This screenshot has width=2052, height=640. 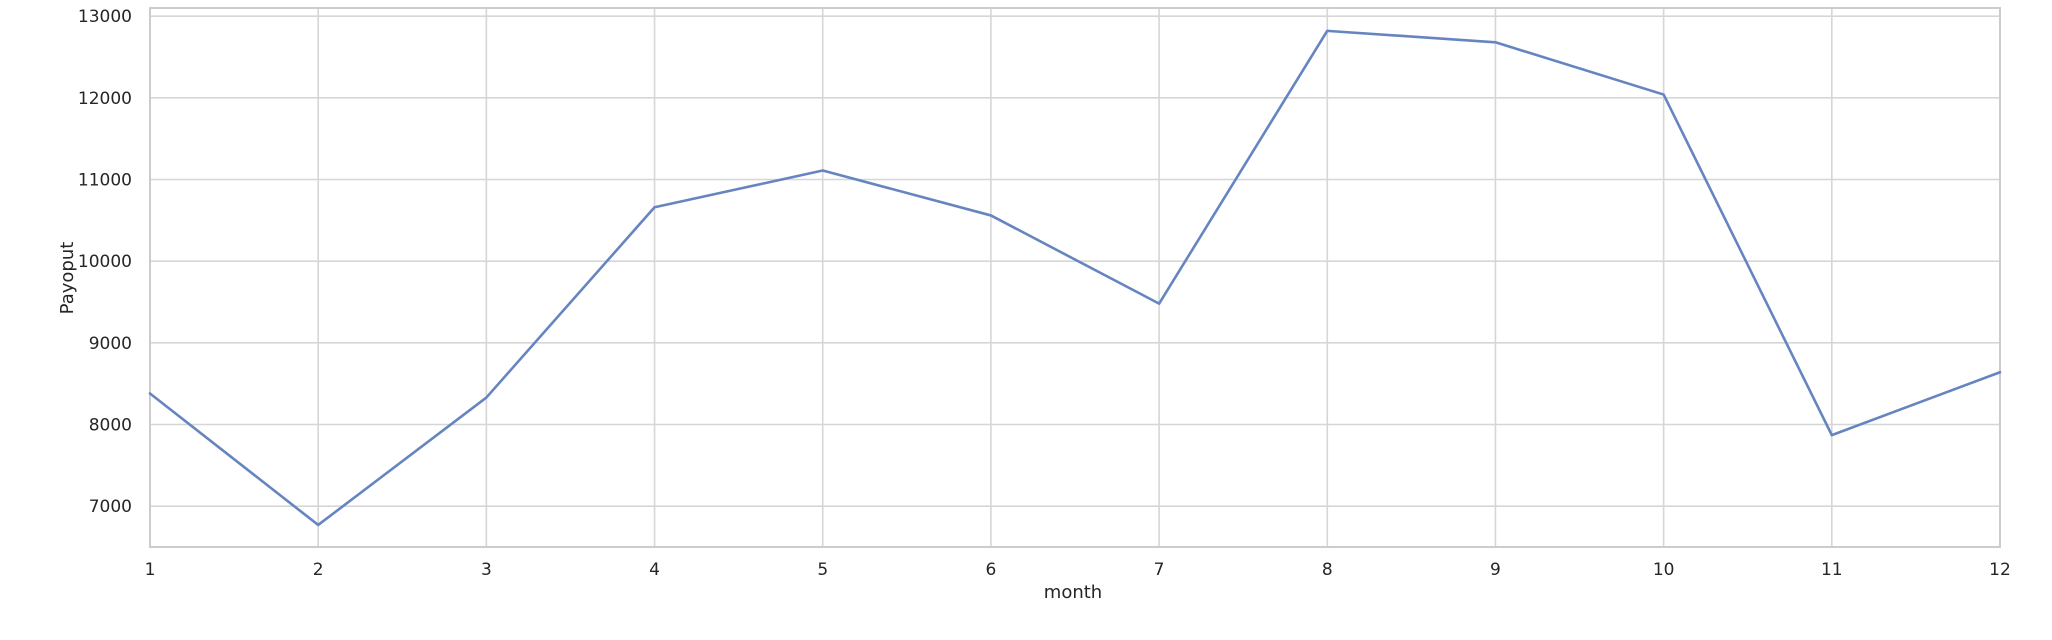 I want to click on y-tick-label: 9000, so click(x=110, y=344).